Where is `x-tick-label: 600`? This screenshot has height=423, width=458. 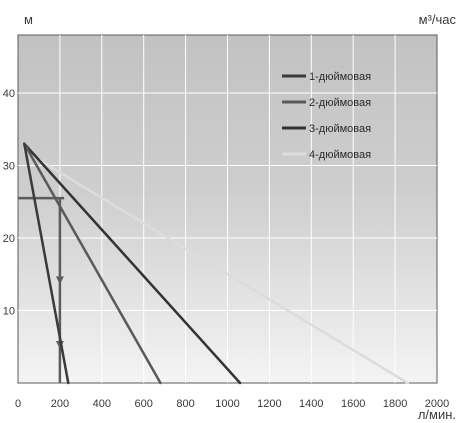 x-tick-label: 600 is located at coordinates (144, 404).